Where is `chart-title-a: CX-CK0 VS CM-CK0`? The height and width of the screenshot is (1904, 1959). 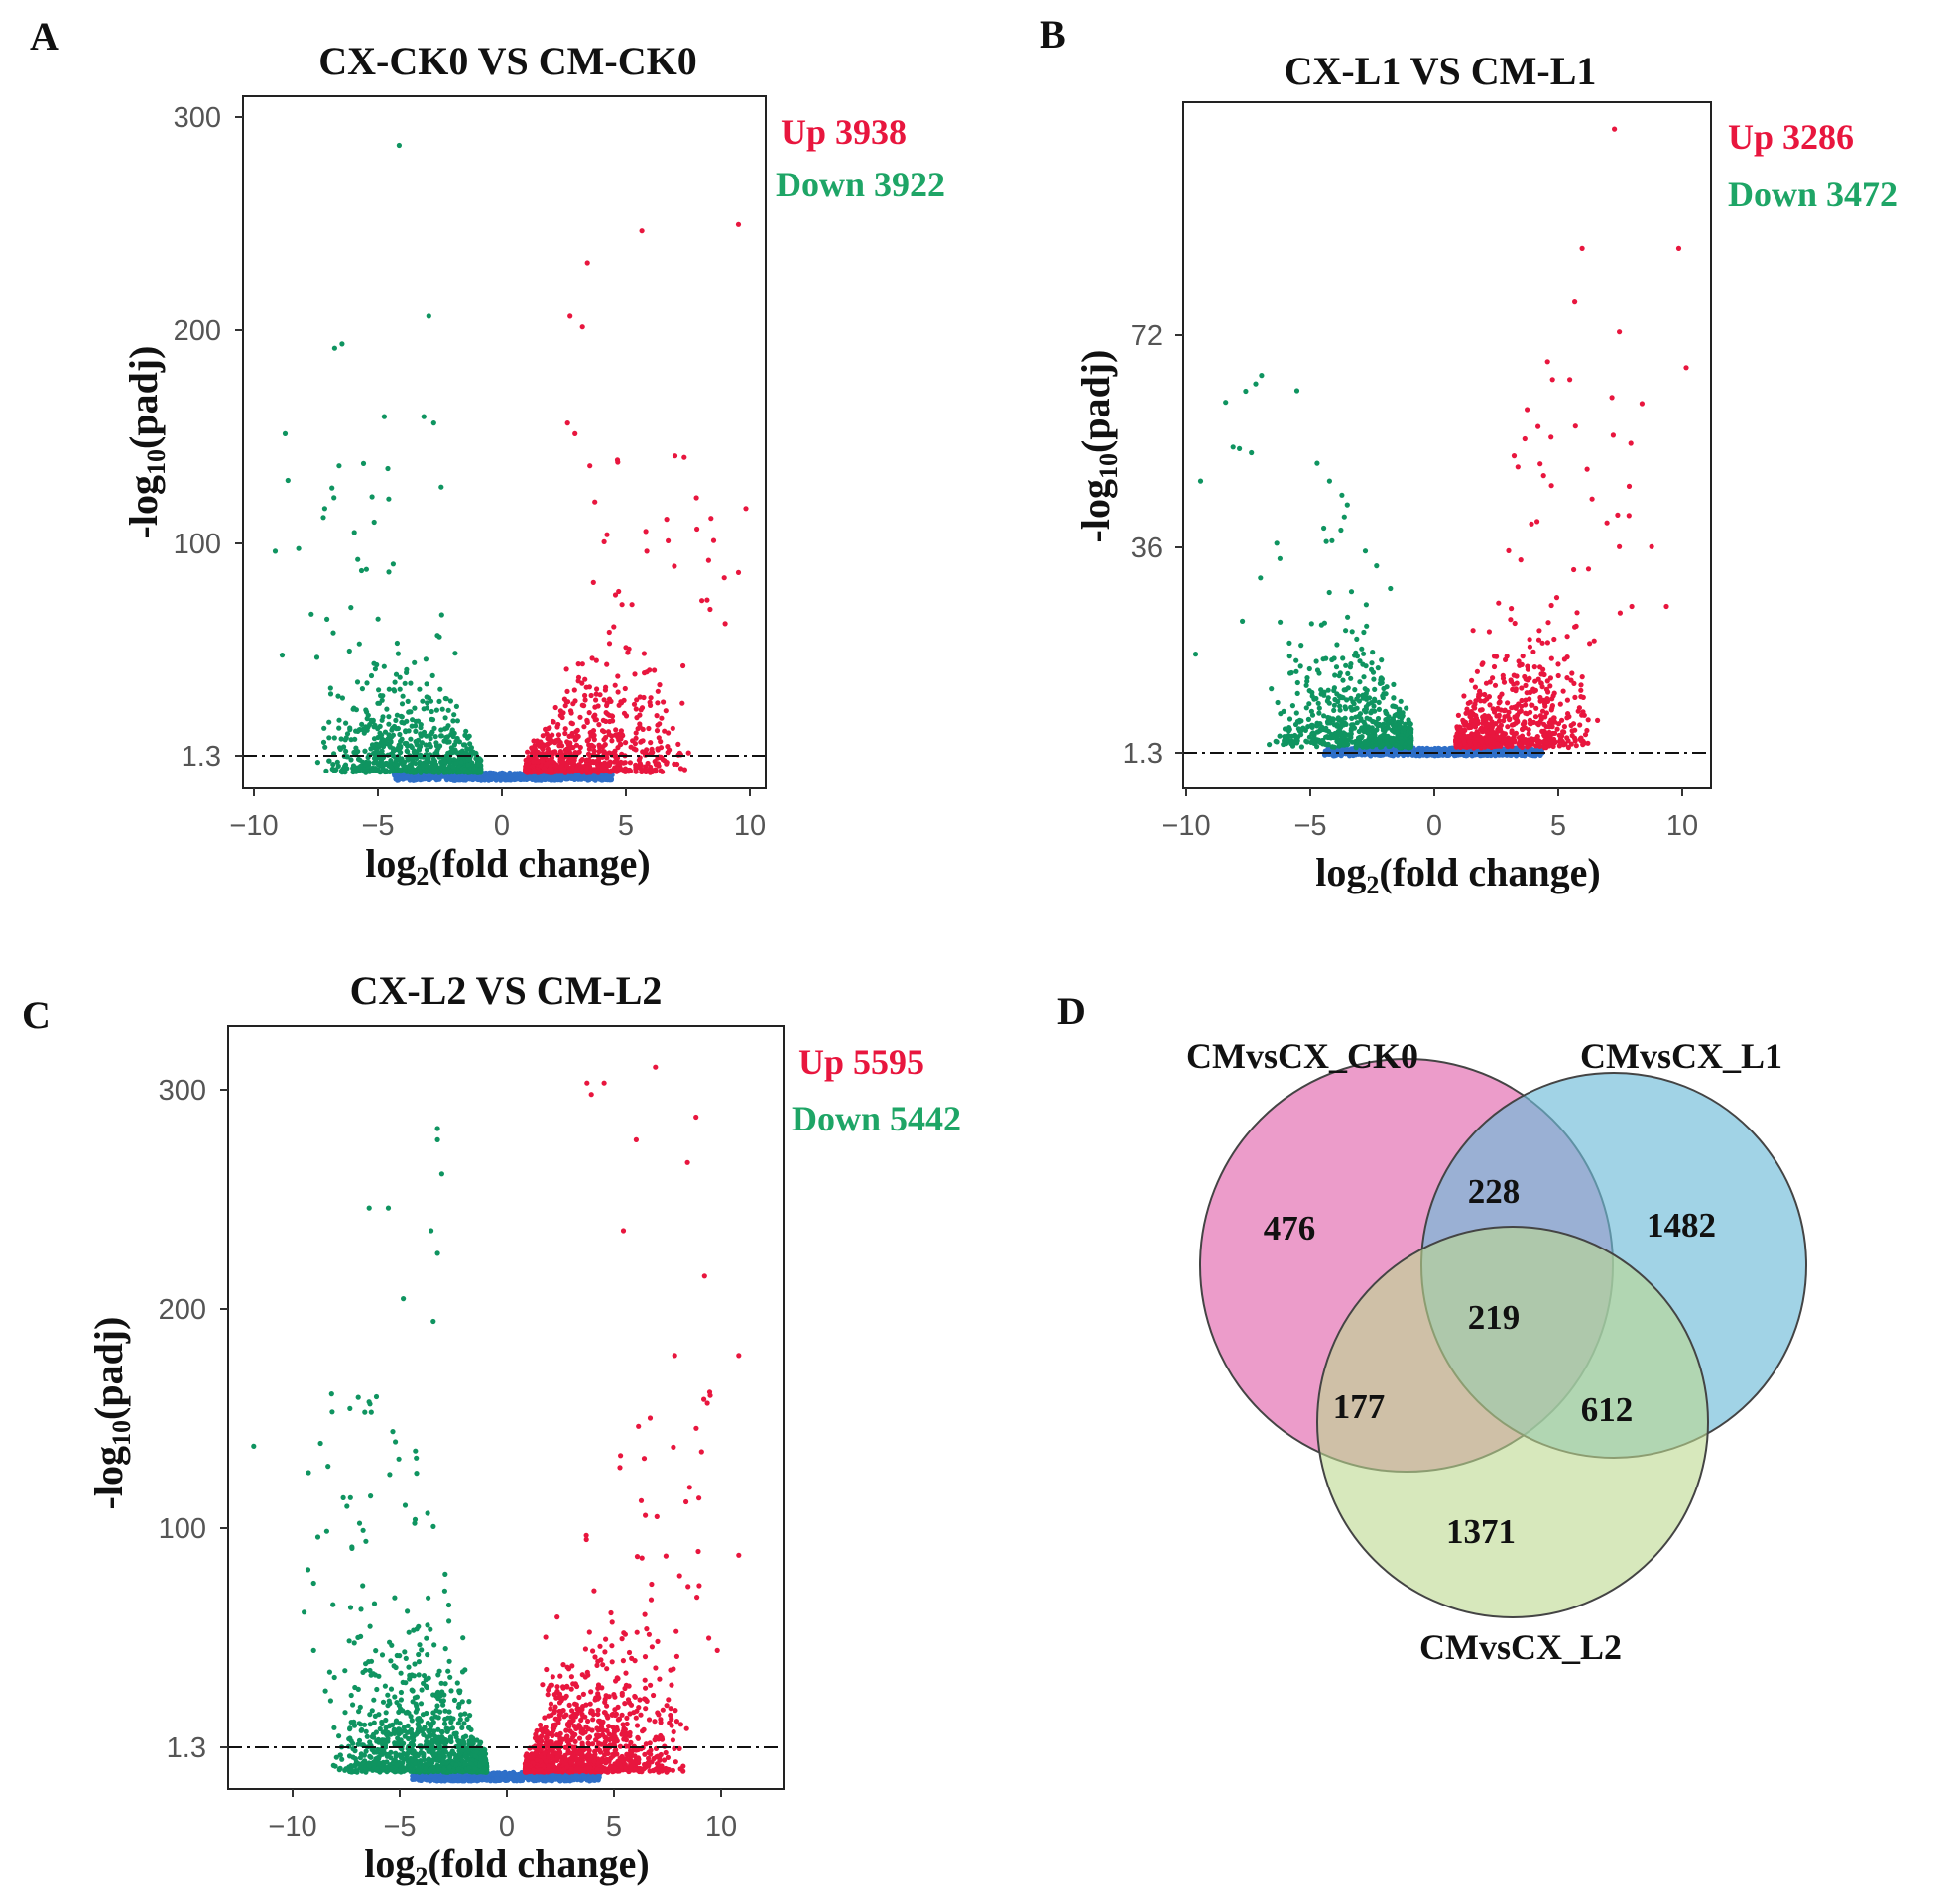 chart-title-a: CX-CK0 VS CM-CK0 is located at coordinates (507, 61).